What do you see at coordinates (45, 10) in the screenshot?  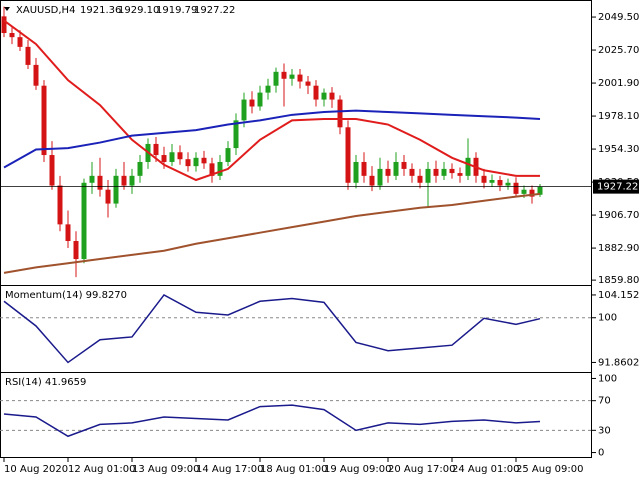 I see `chart-title: XAUUSD,H4` at bounding box center [45, 10].